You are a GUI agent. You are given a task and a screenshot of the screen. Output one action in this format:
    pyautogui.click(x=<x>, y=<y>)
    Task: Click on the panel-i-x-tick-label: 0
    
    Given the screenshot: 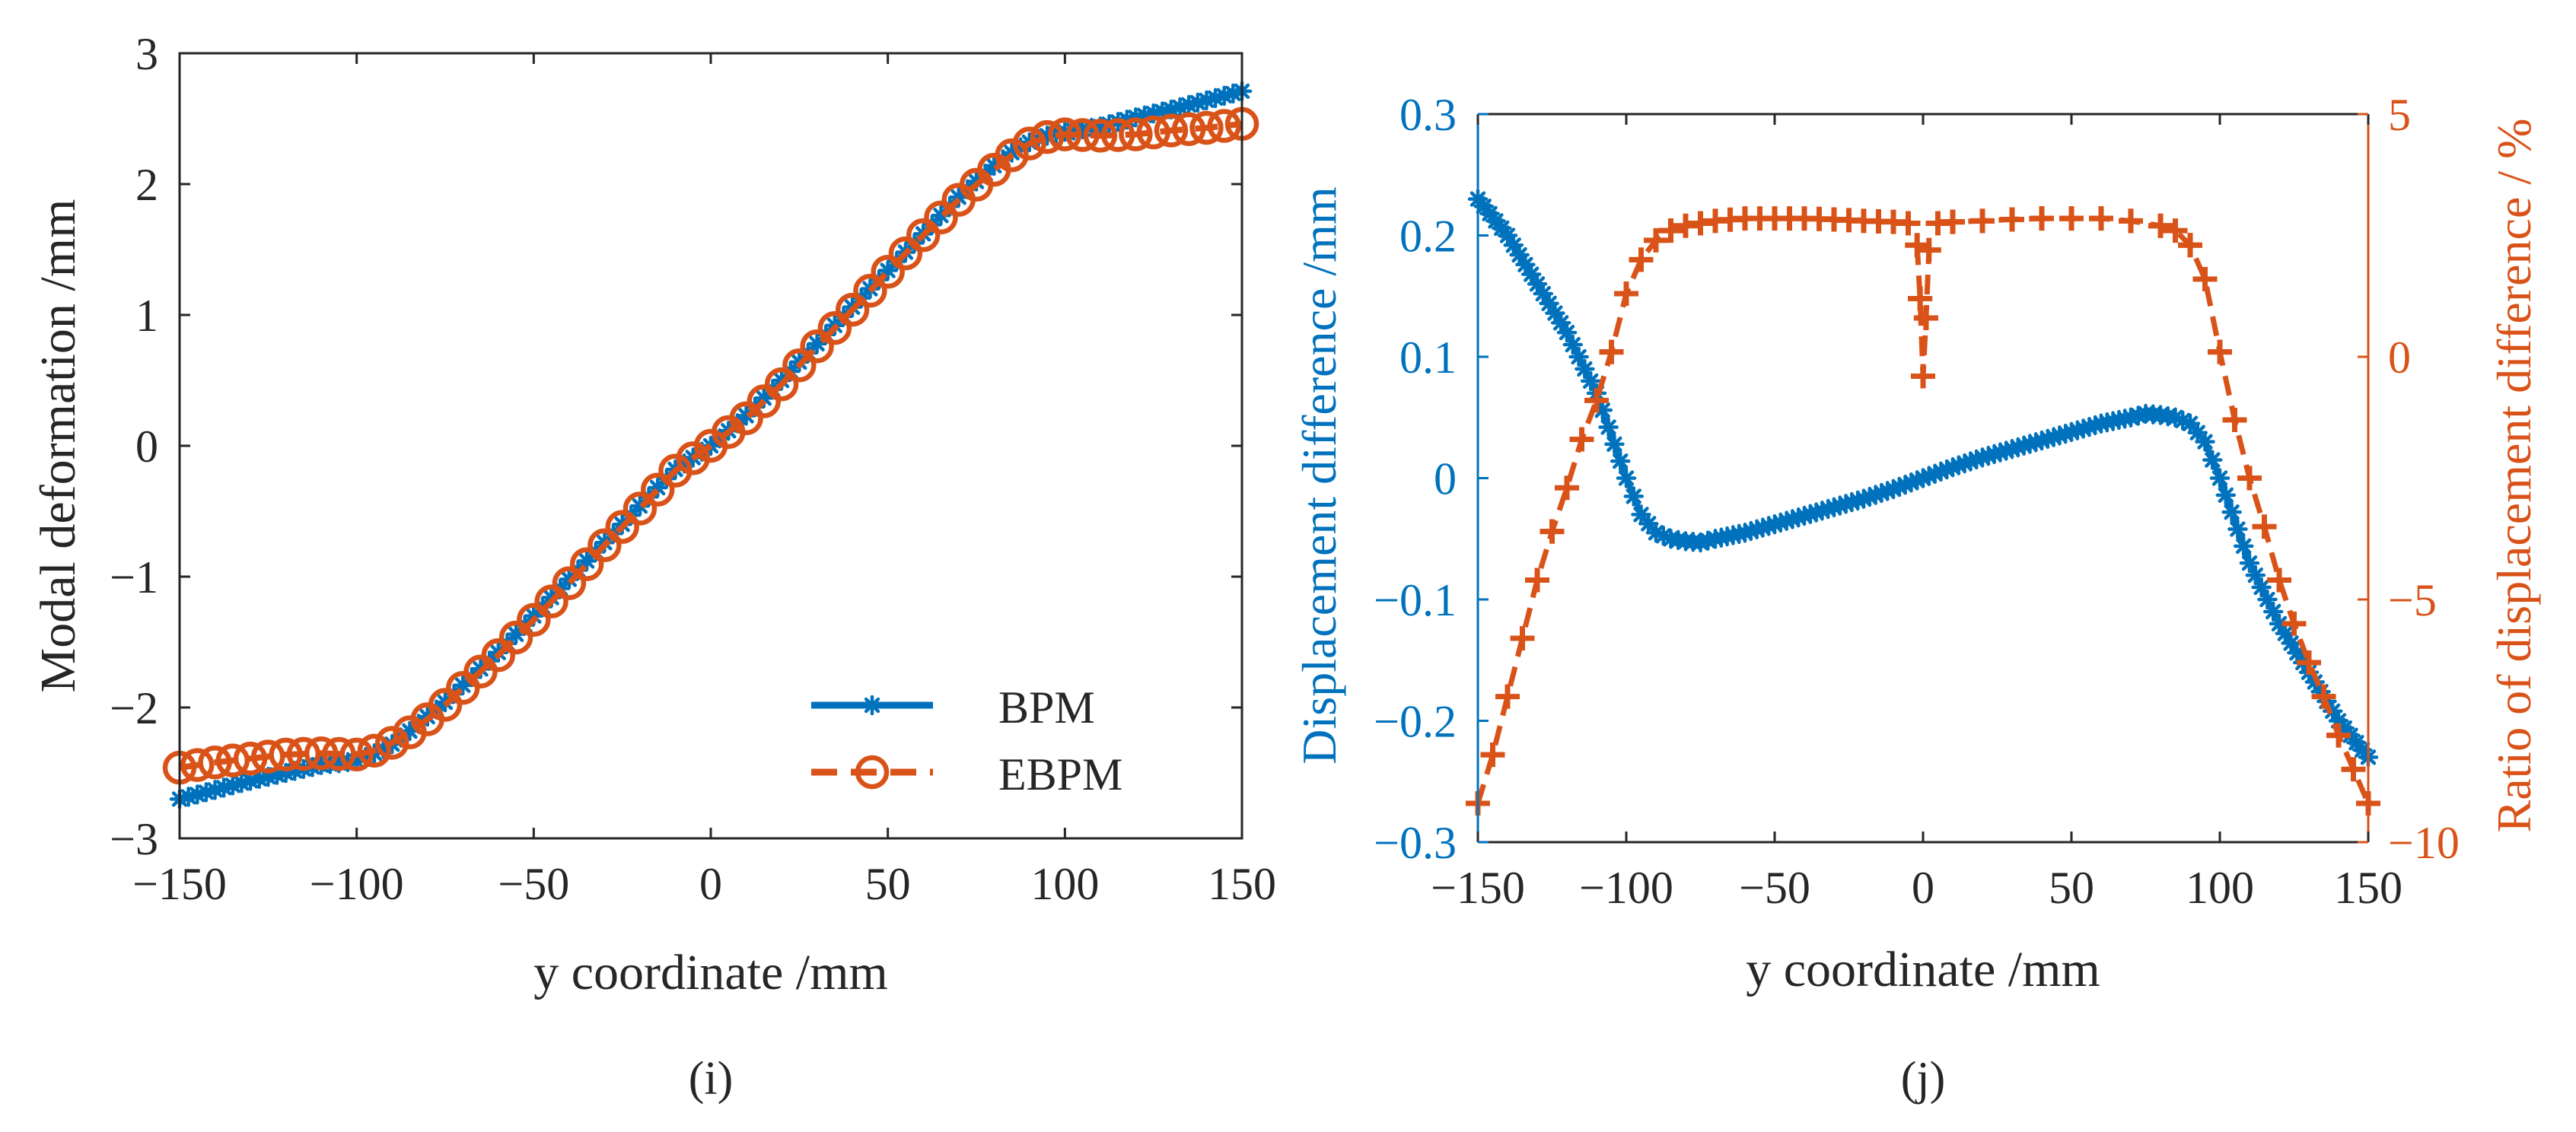 What is the action you would take?
    pyautogui.click(x=710, y=884)
    